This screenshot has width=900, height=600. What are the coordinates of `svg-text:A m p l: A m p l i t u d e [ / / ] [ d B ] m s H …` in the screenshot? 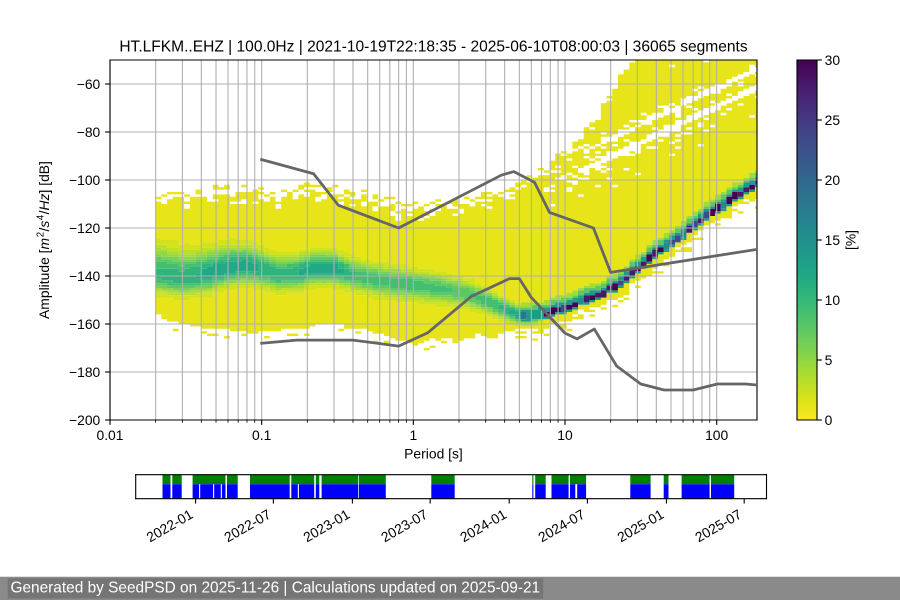 It's located at (39, 237).